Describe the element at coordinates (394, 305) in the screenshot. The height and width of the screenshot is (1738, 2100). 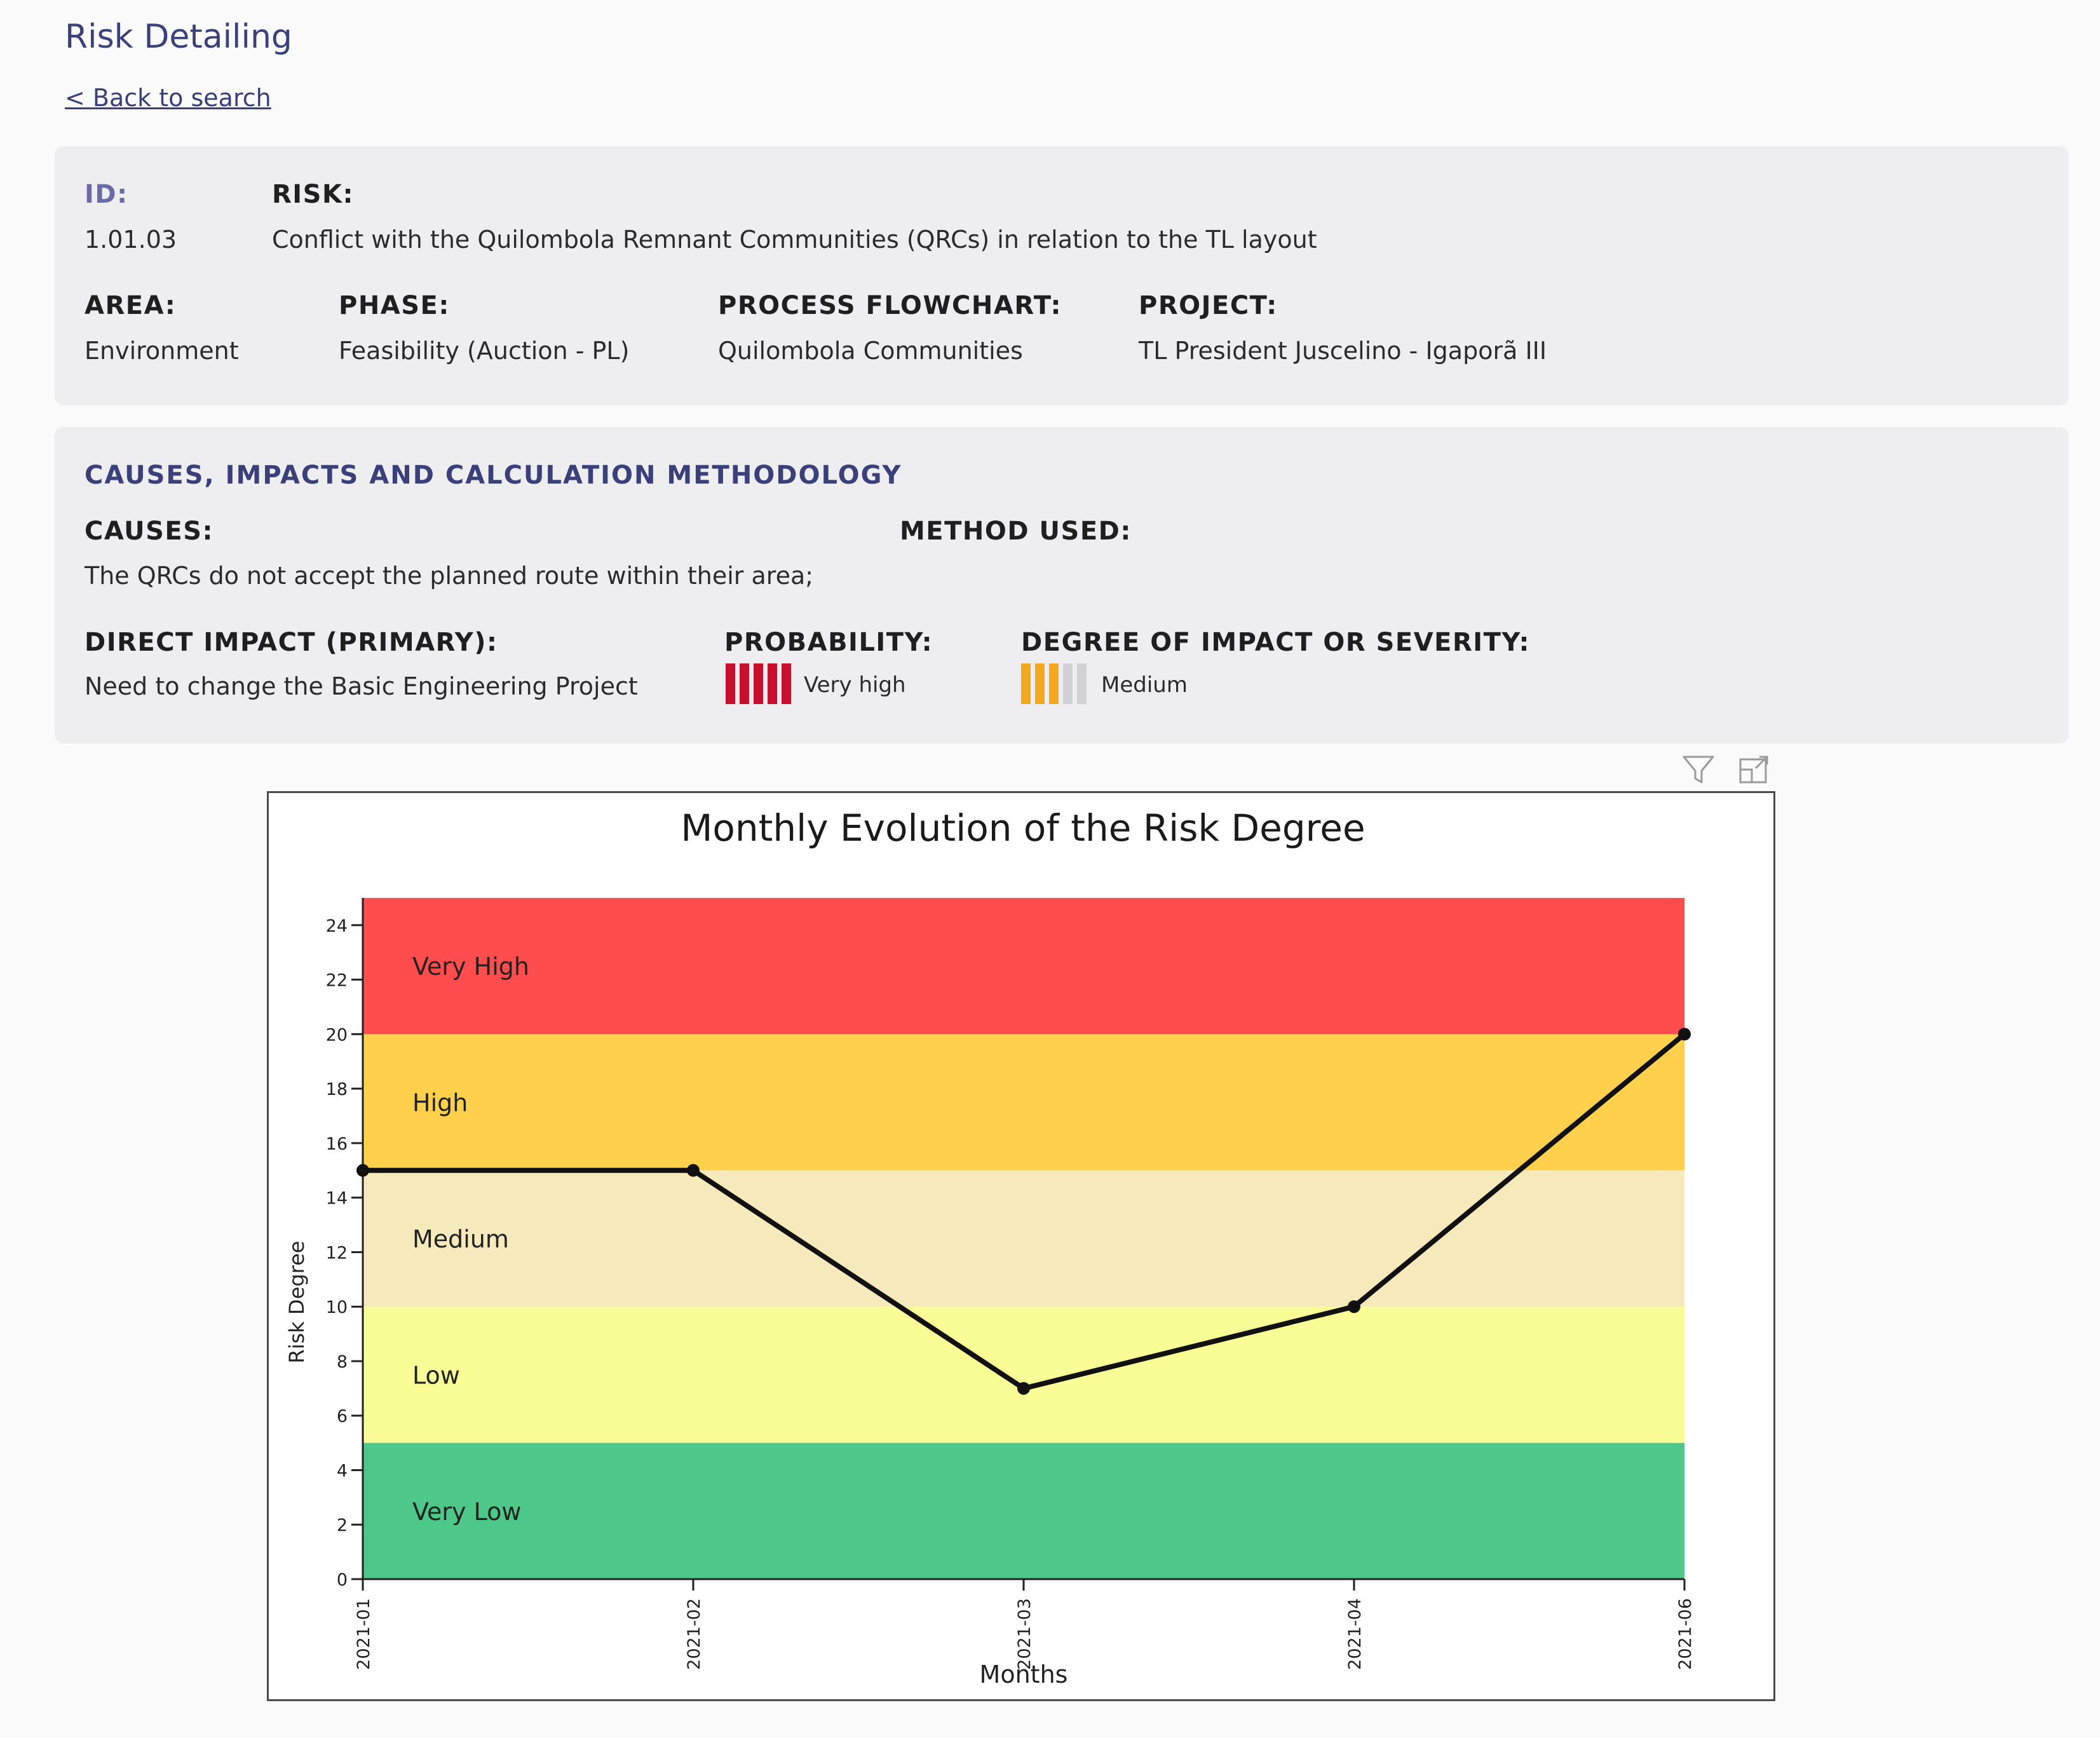
I see `phase-label: PHASE:` at that location.